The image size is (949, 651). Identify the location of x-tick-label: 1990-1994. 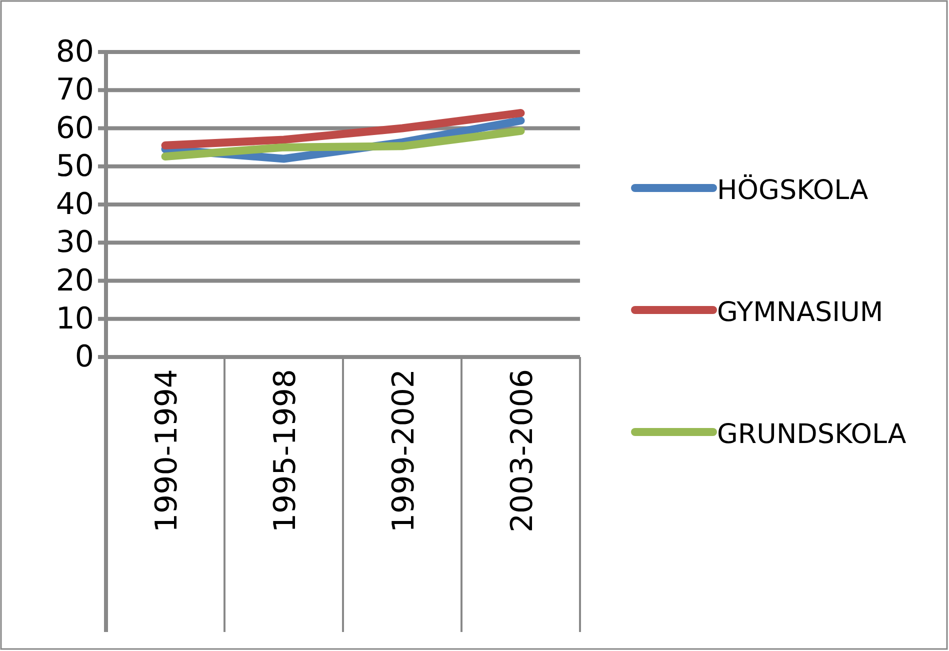
(166, 451).